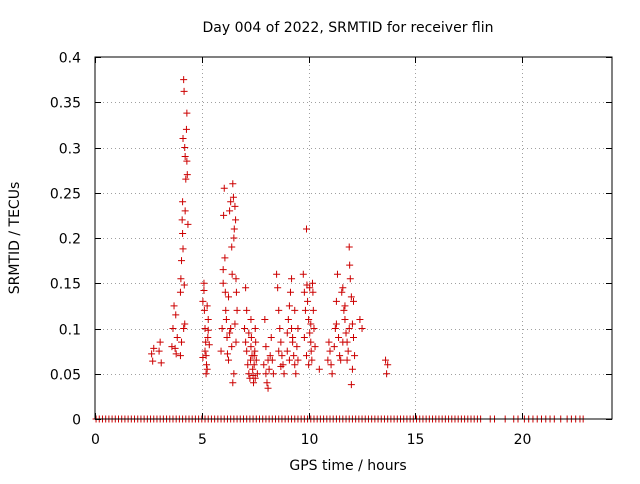  Describe the element at coordinates (70, 331) in the screenshot. I see `y-tick-label: 0.1` at that location.